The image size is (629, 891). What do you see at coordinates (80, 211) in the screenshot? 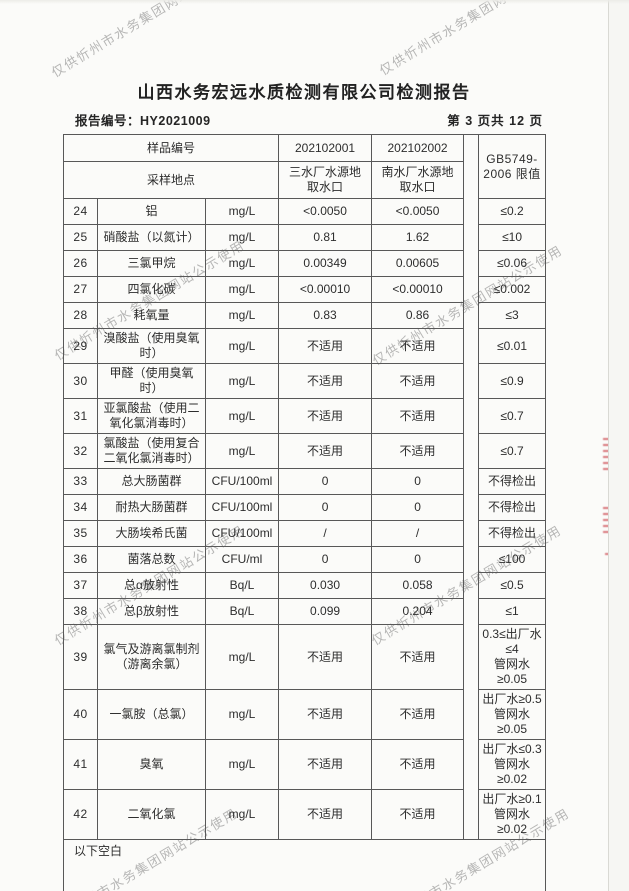
I see `row-number-cell: 24` at bounding box center [80, 211].